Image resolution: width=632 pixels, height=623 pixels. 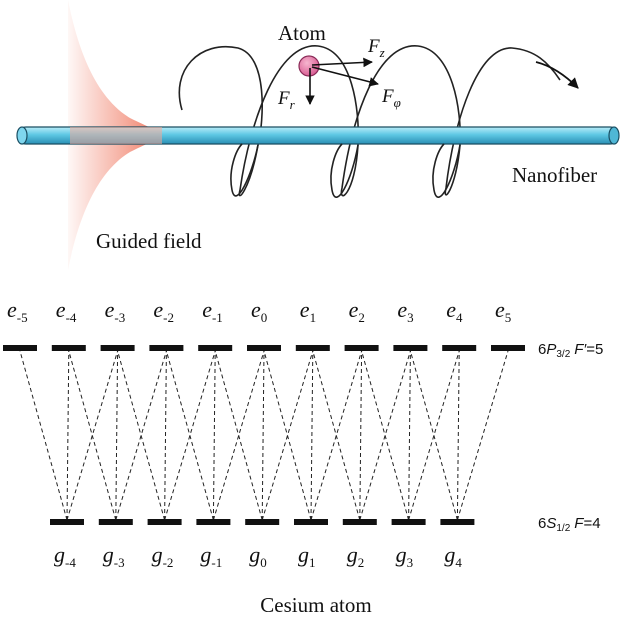 What do you see at coordinates (212, 311) in the screenshot?
I see `excited-level-label: e-1` at bounding box center [212, 311].